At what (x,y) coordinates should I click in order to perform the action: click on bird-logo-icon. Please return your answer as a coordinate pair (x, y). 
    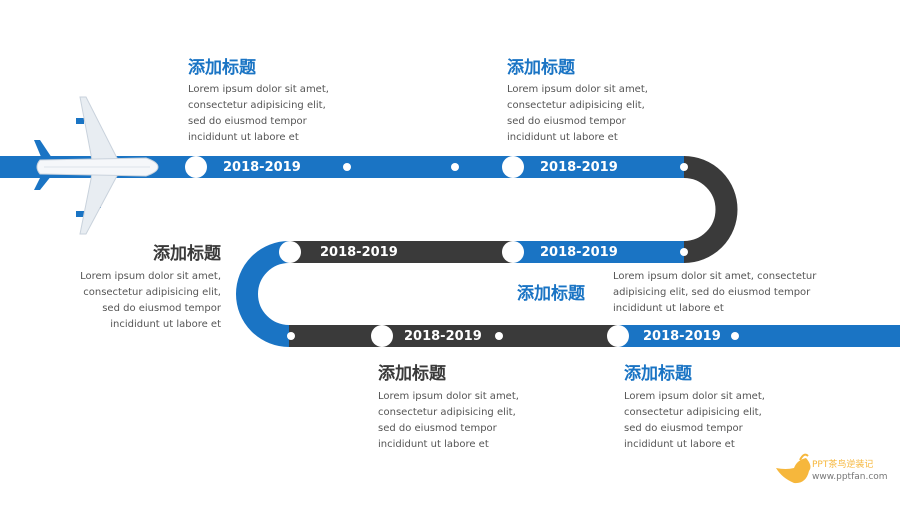
    Looking at the image, I should click on (793, 468).